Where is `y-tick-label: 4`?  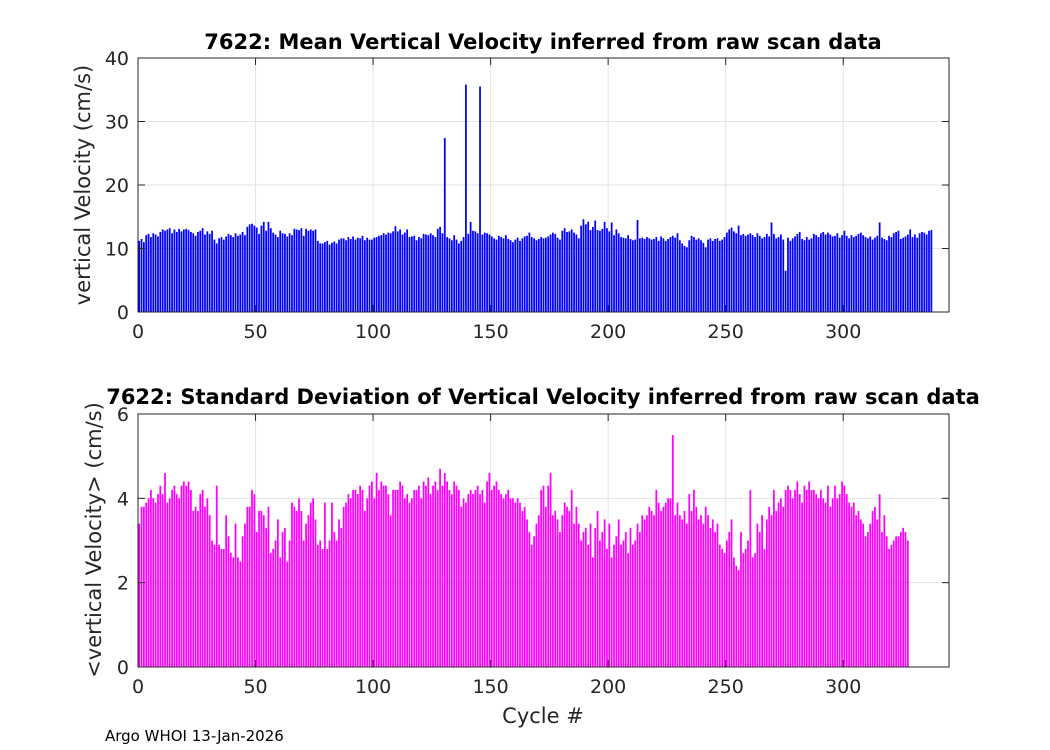
y-tick-label: 4 is located at coordinates (123, 499).